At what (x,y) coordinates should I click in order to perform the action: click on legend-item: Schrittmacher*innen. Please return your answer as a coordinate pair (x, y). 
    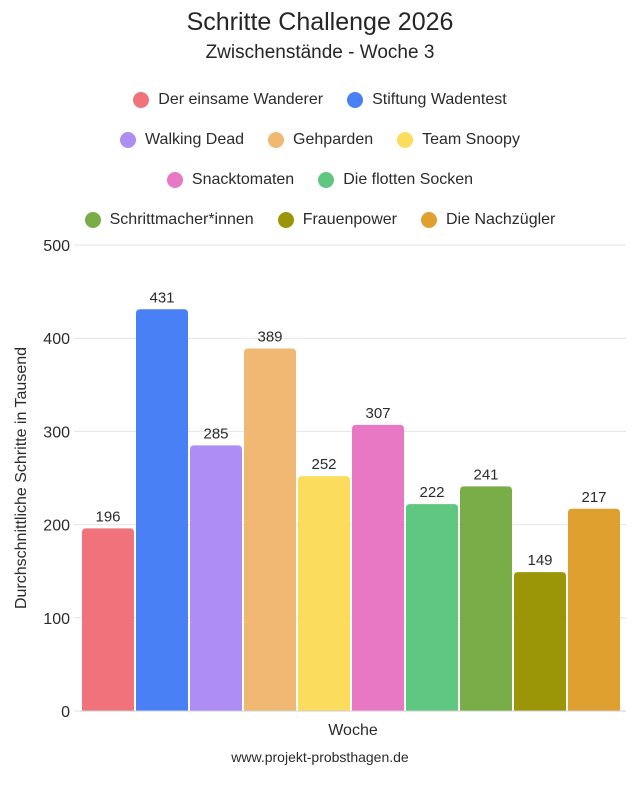
    Looking at the image, I should click on (169, 220).